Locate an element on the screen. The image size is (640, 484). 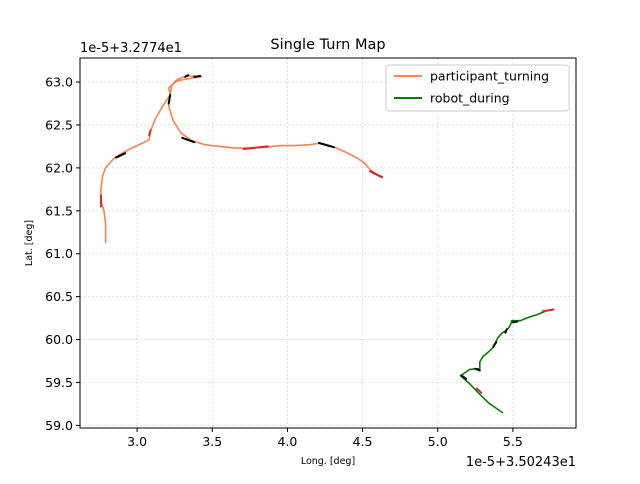
y-tick-label: 61.0 is located at coordinates (59, 253).